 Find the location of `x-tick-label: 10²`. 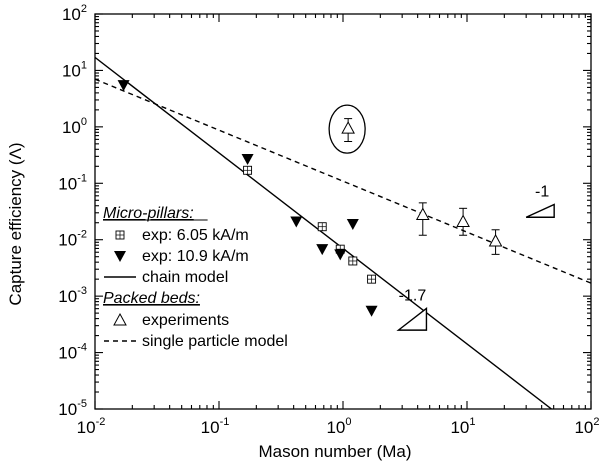

x-tick-label: 10² is located at coordinates (586, 426).